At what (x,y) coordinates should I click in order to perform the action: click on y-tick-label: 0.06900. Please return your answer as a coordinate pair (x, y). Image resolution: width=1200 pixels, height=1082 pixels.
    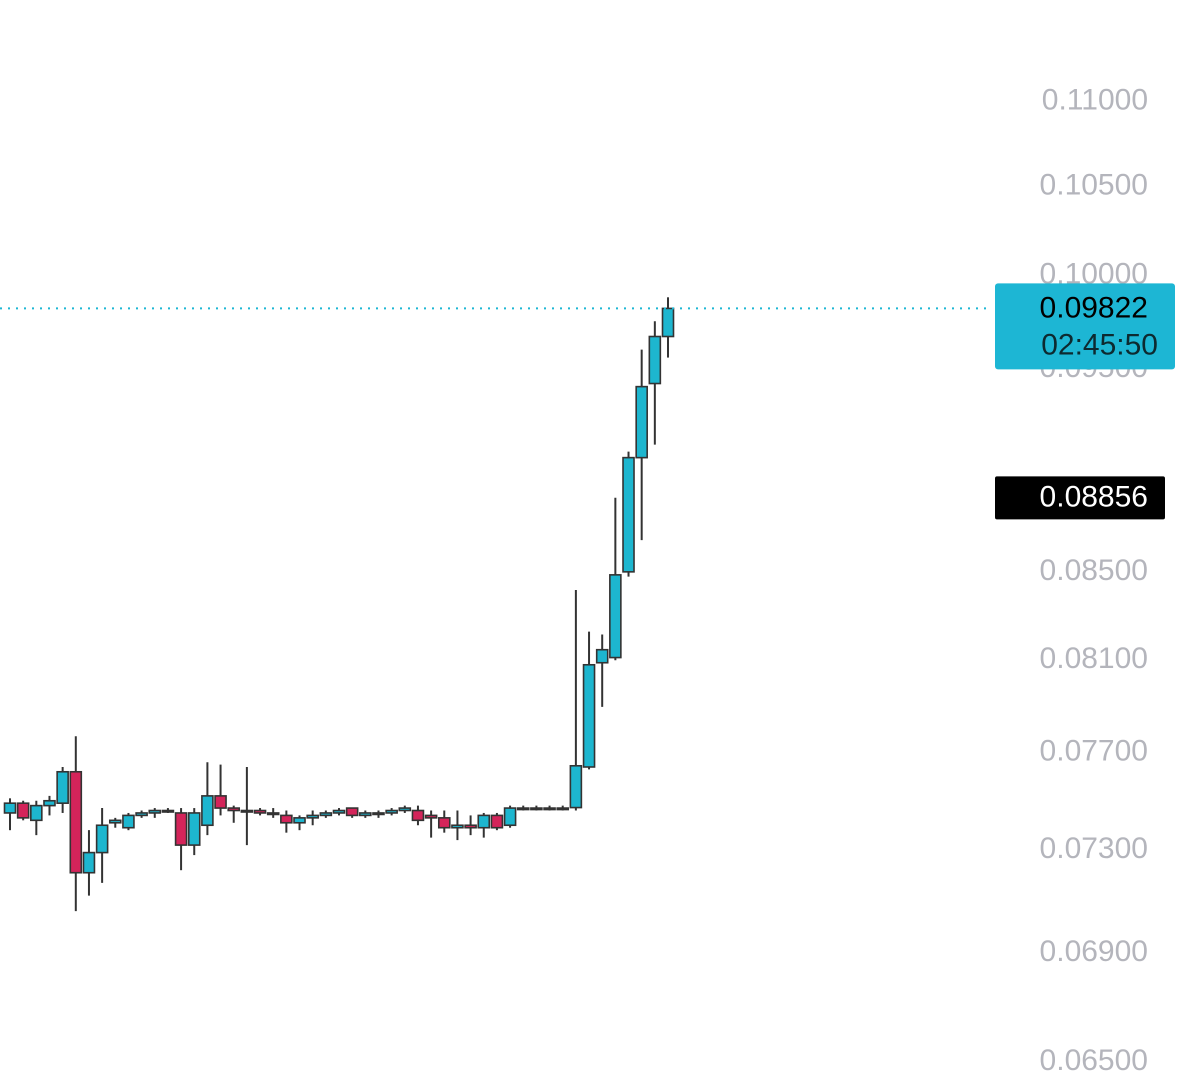
    Looking at the image, I should click on (1094, 951).